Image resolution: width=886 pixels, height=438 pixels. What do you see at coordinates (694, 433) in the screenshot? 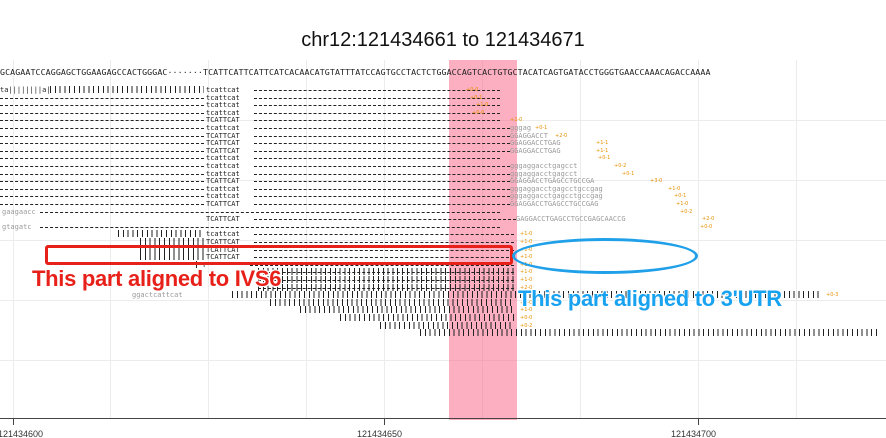
I see `axis-label: 121434700` at bounding box center [694, 433].